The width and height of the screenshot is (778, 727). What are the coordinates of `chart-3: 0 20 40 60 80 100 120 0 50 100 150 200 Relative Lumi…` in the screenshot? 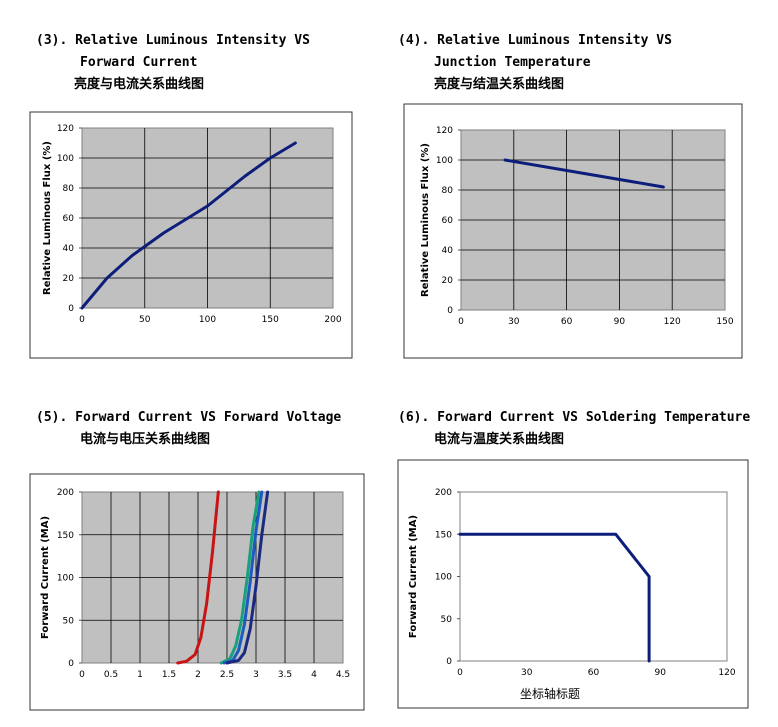 It's located at (191, 235).